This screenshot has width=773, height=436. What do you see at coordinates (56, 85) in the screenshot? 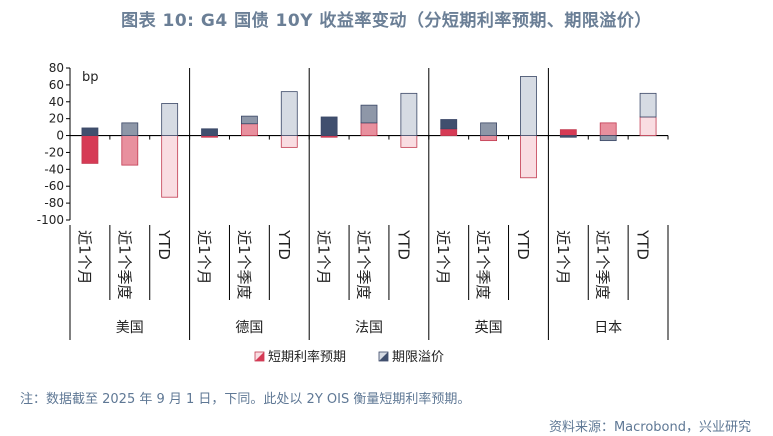
I see `y-tick-label: 60` at bounding box center [56, 85].